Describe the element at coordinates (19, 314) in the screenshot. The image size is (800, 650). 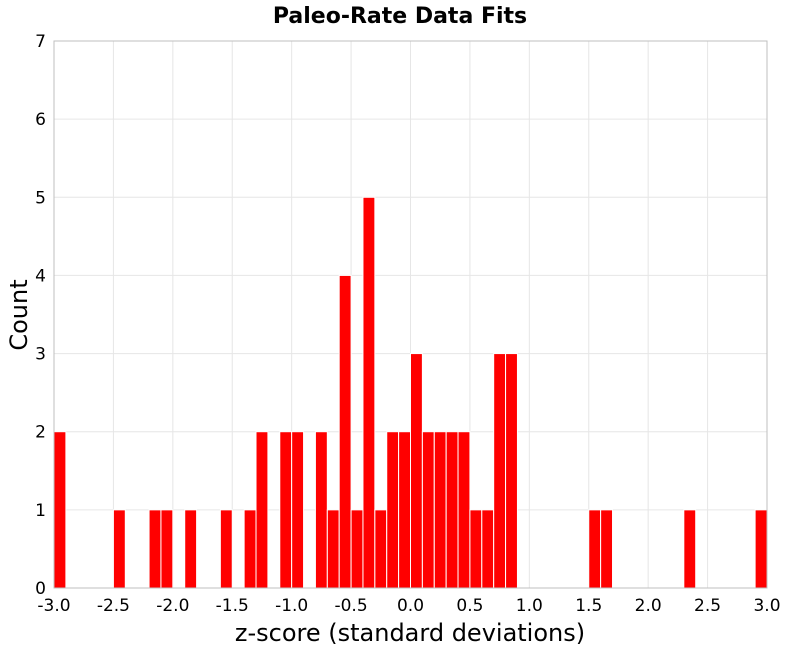
I see `y-axis-label: Count` at that location.